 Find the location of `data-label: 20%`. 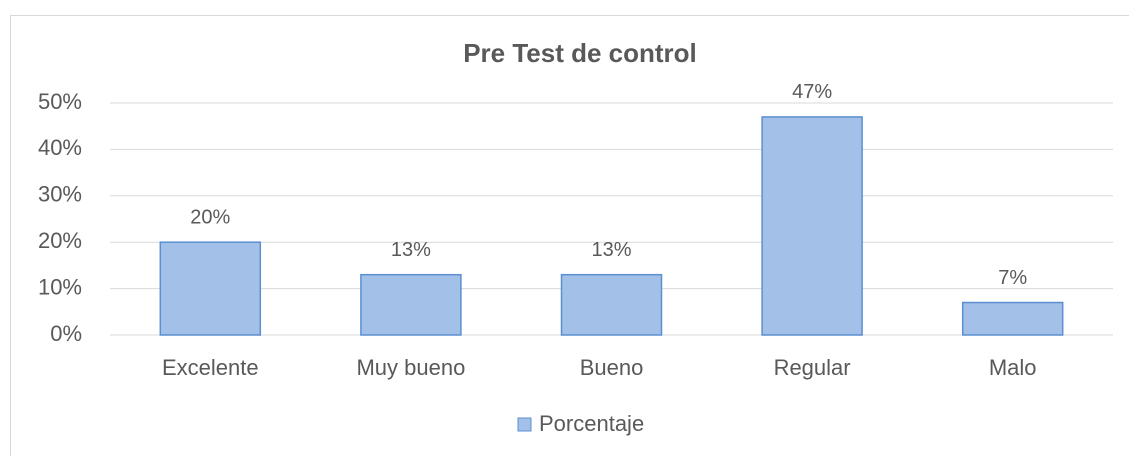

data-label: 20% is located at coordinates (210, 217).